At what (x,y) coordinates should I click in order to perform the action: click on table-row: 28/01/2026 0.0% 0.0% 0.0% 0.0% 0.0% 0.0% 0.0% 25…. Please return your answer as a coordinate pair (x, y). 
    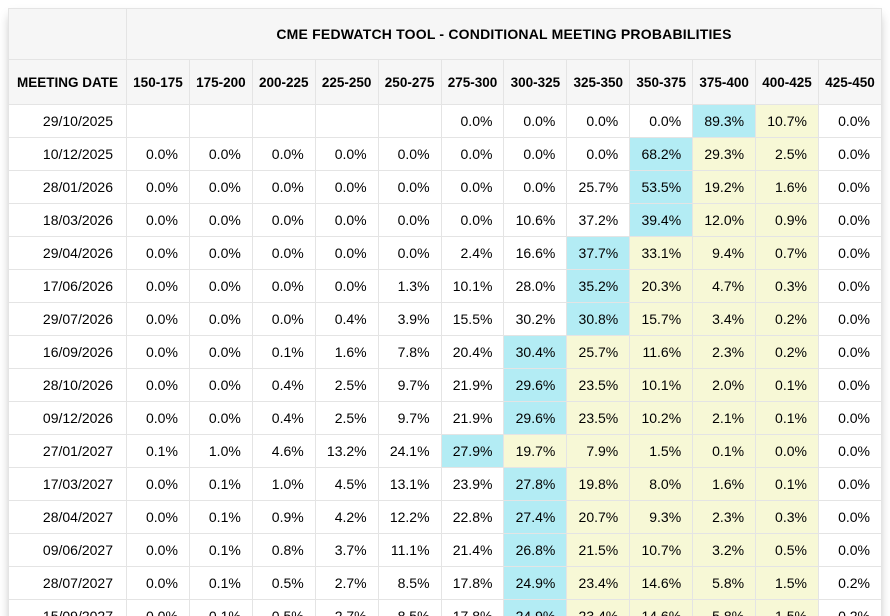
    Looking at the image, I should click on (445, 187).